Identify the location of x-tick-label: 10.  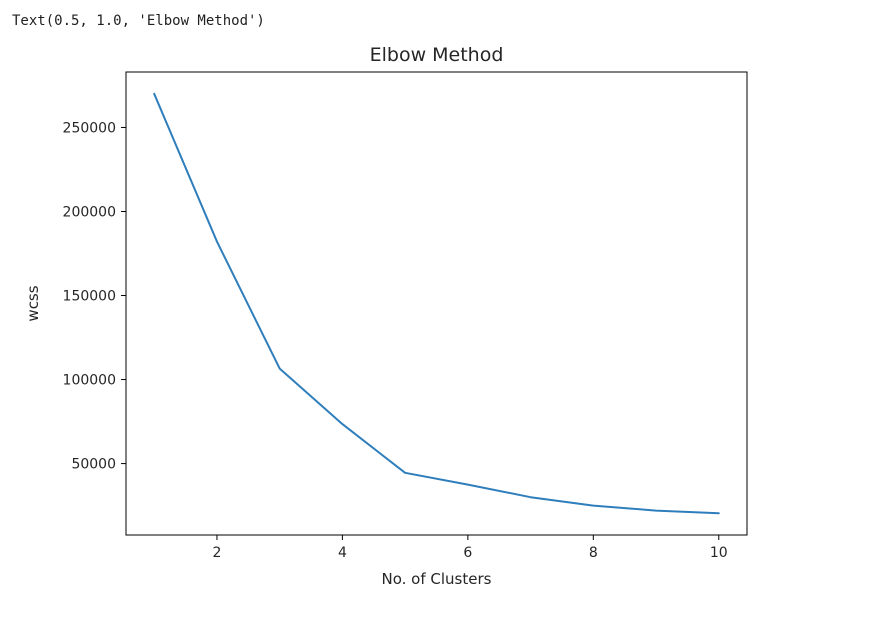
(719, 553).